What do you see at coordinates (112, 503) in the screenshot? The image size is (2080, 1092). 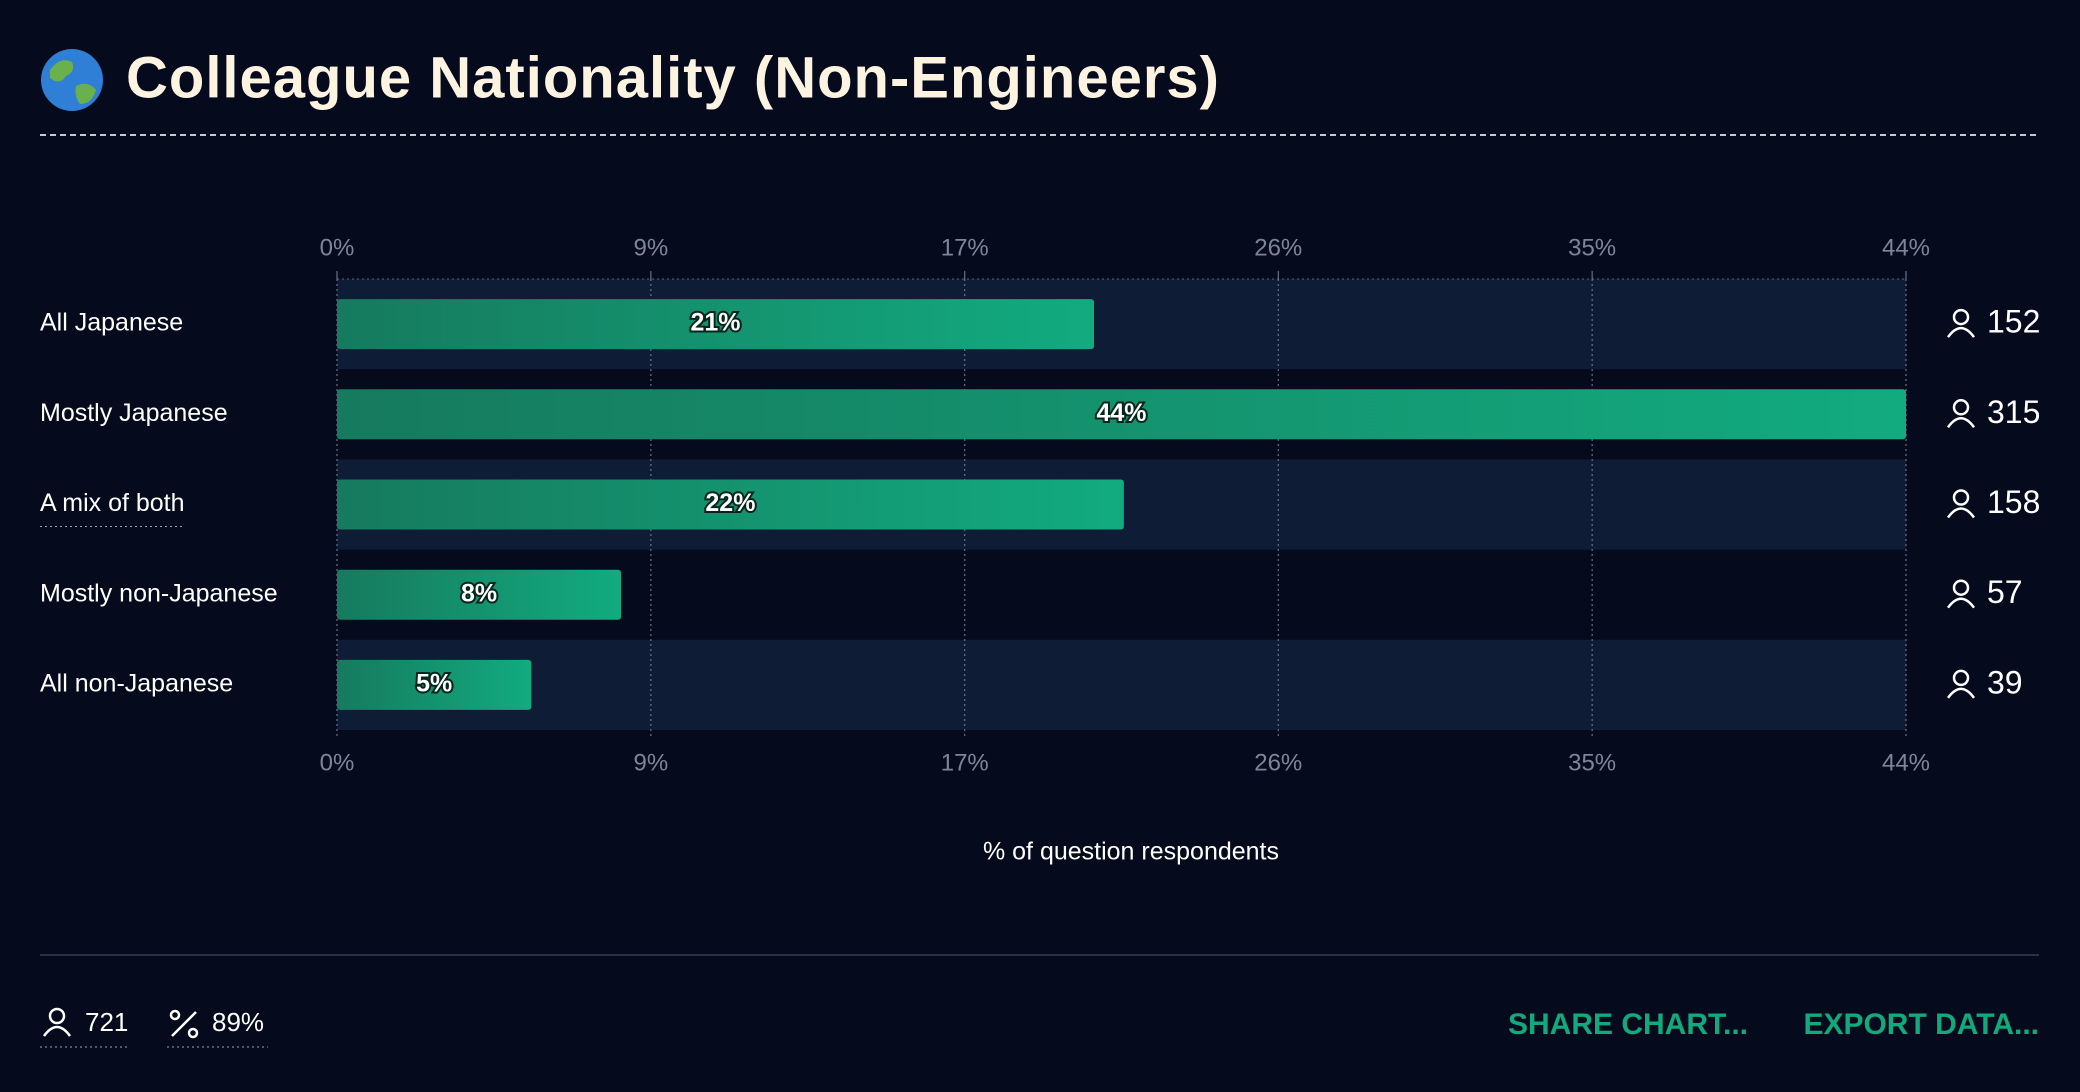 I see `category-label: A mix of both` at bounding box center [112, 503].